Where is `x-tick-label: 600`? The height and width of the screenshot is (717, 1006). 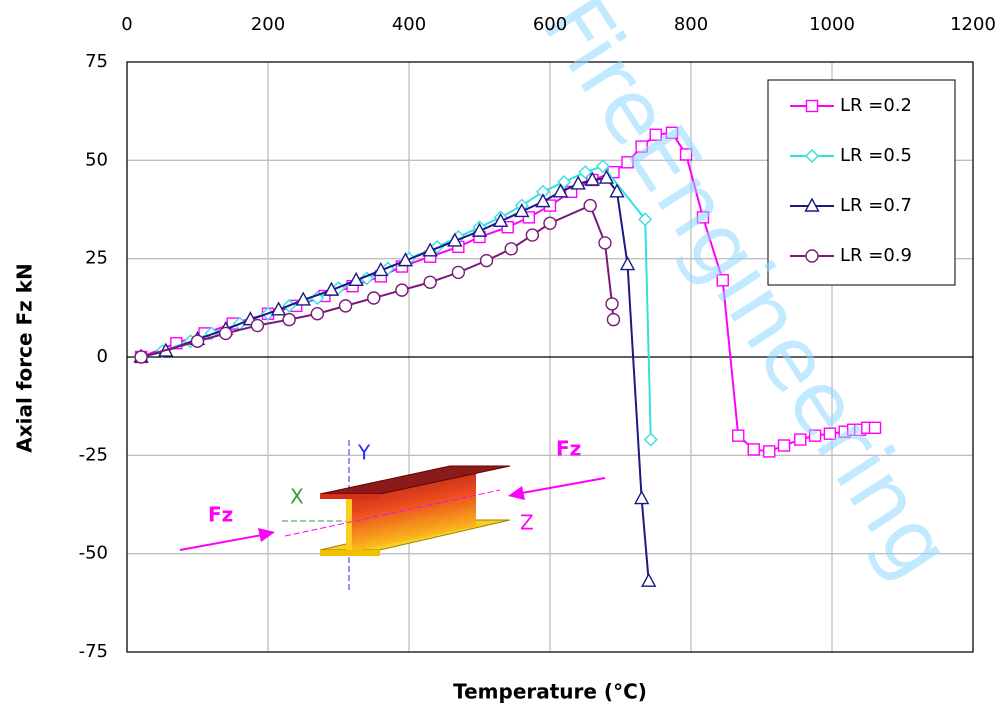 x-tick-label: 600 is located at coordinates (550, 24).